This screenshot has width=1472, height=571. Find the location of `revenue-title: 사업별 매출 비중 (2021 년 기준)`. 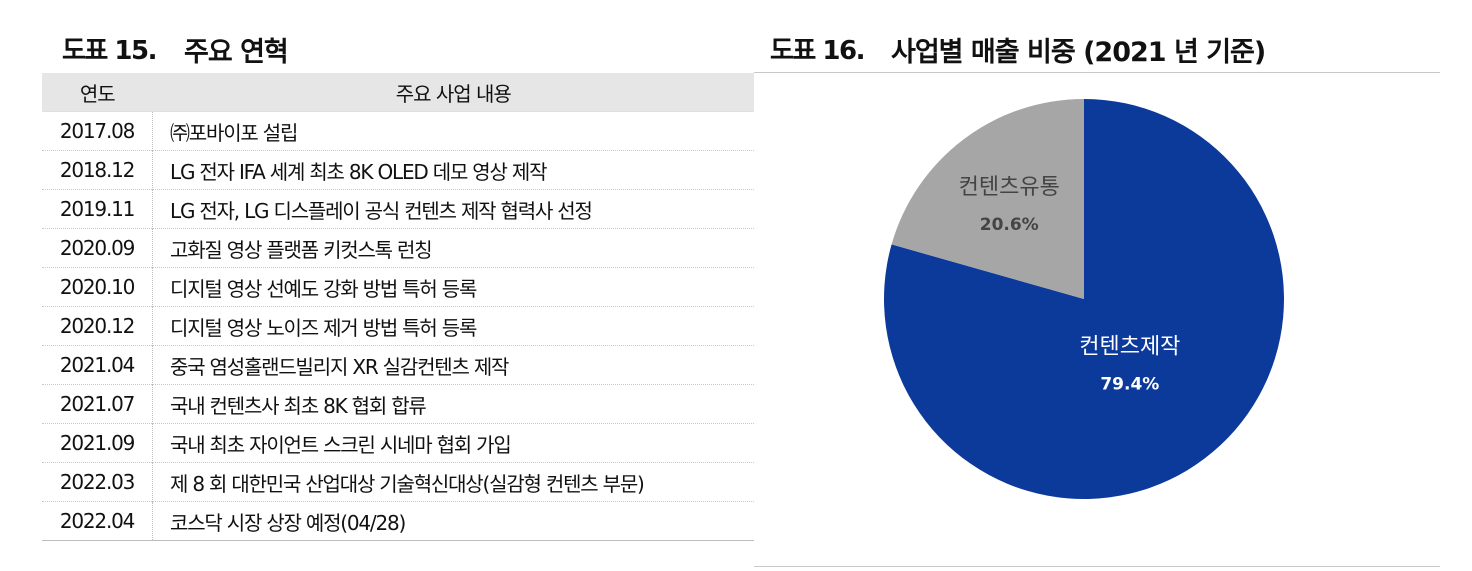

revenue-title: 사업별 매출 비중 (2021 년 기준) is located at coordinates (1078, 52).